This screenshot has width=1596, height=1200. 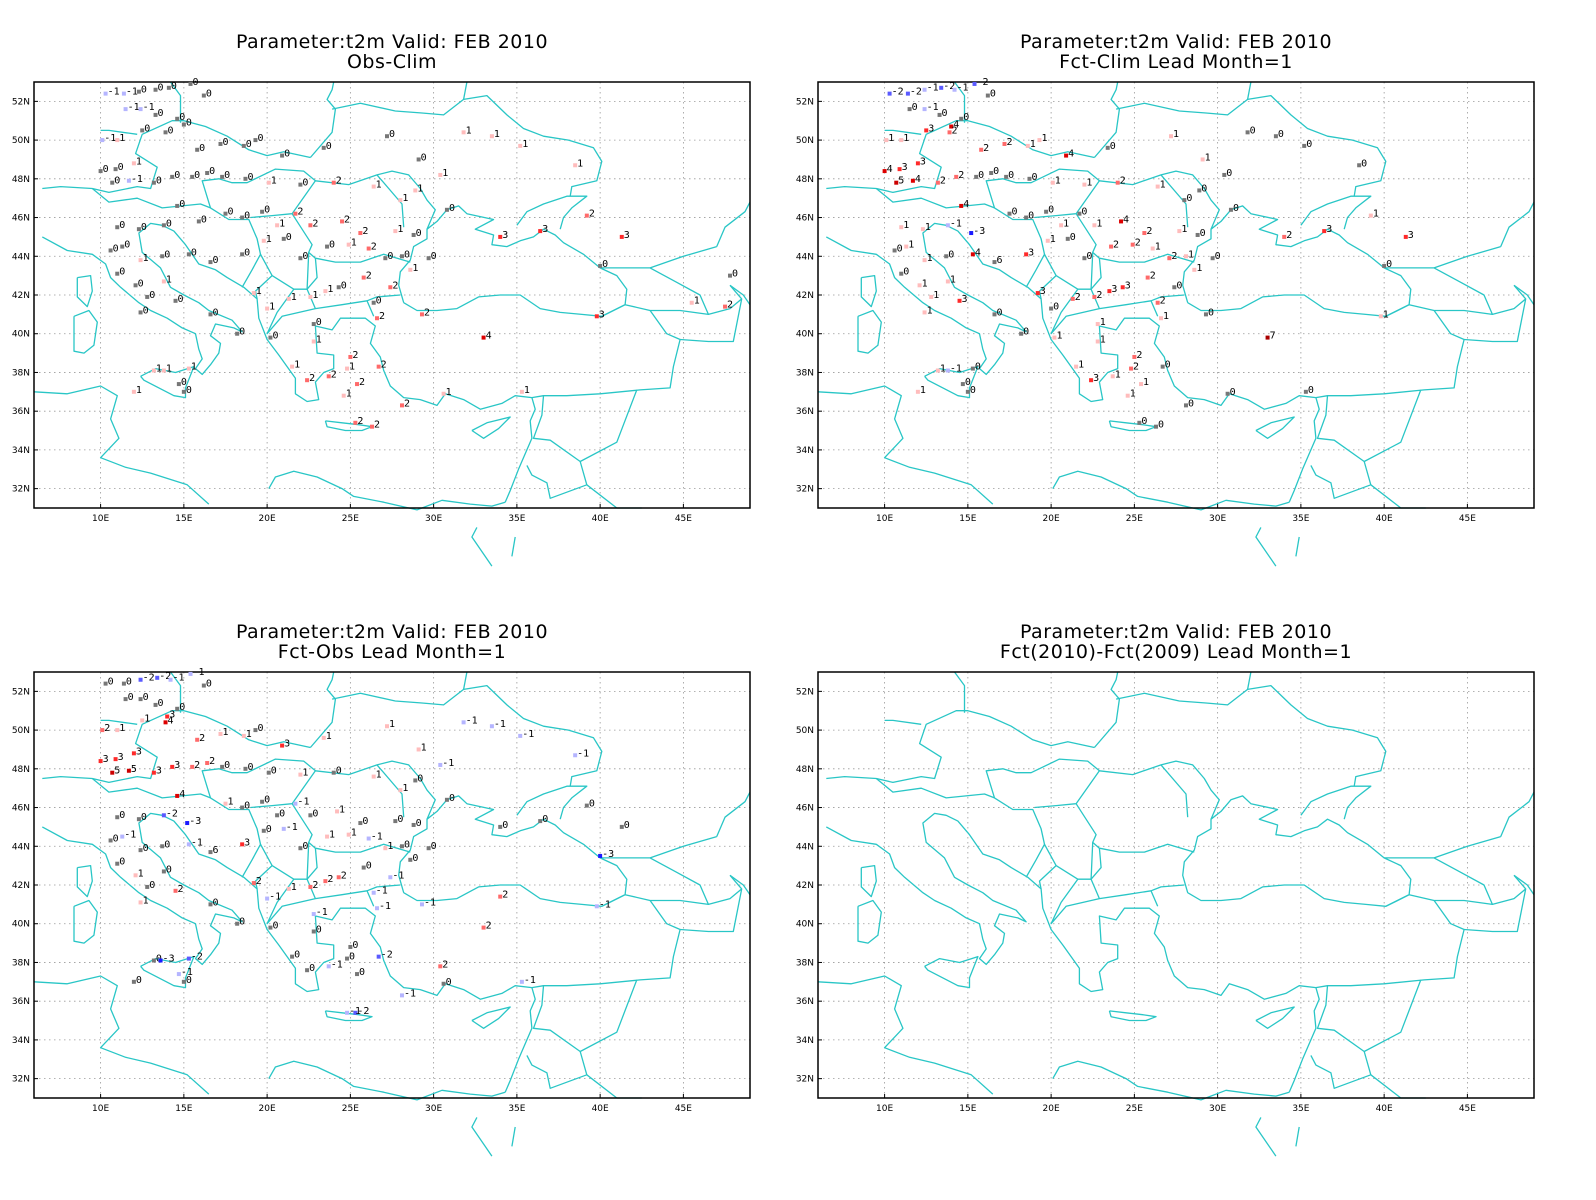 I want to click on lat-tick-label: 36N, so click(x=805, y=412).